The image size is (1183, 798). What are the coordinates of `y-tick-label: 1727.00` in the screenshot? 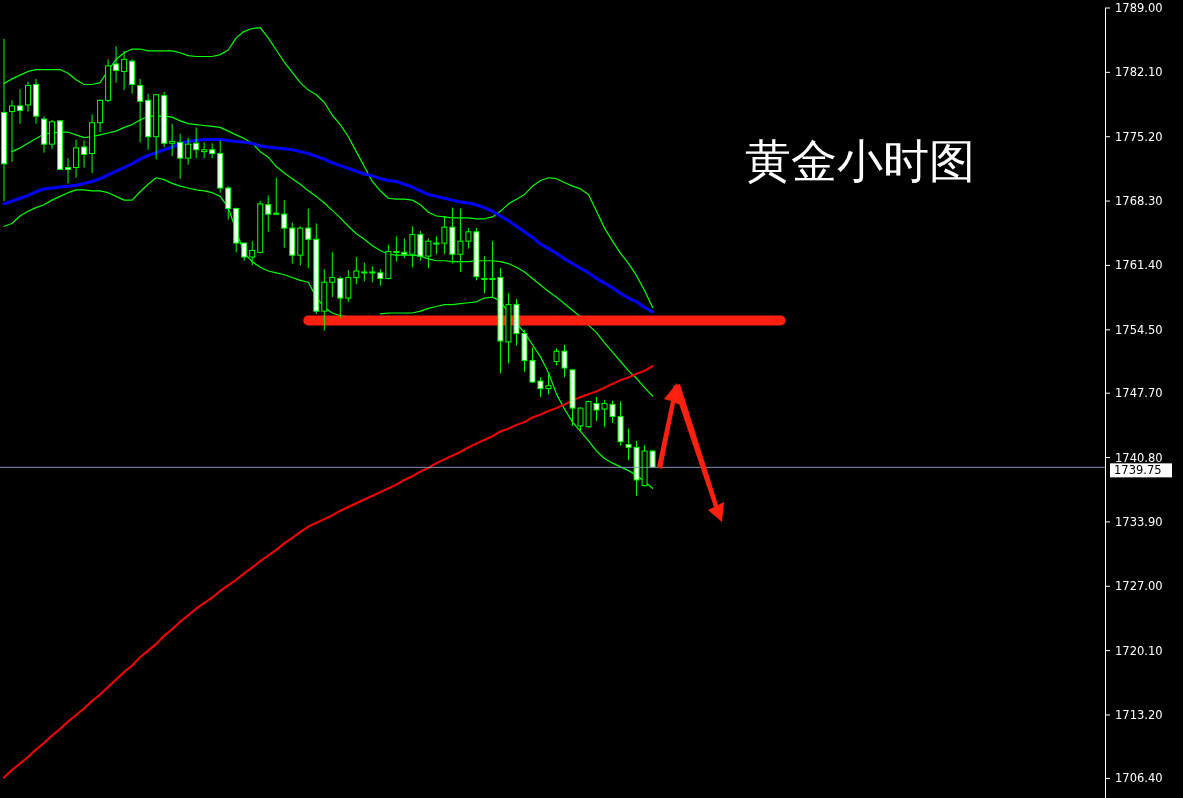 It's located at (1139, 586).